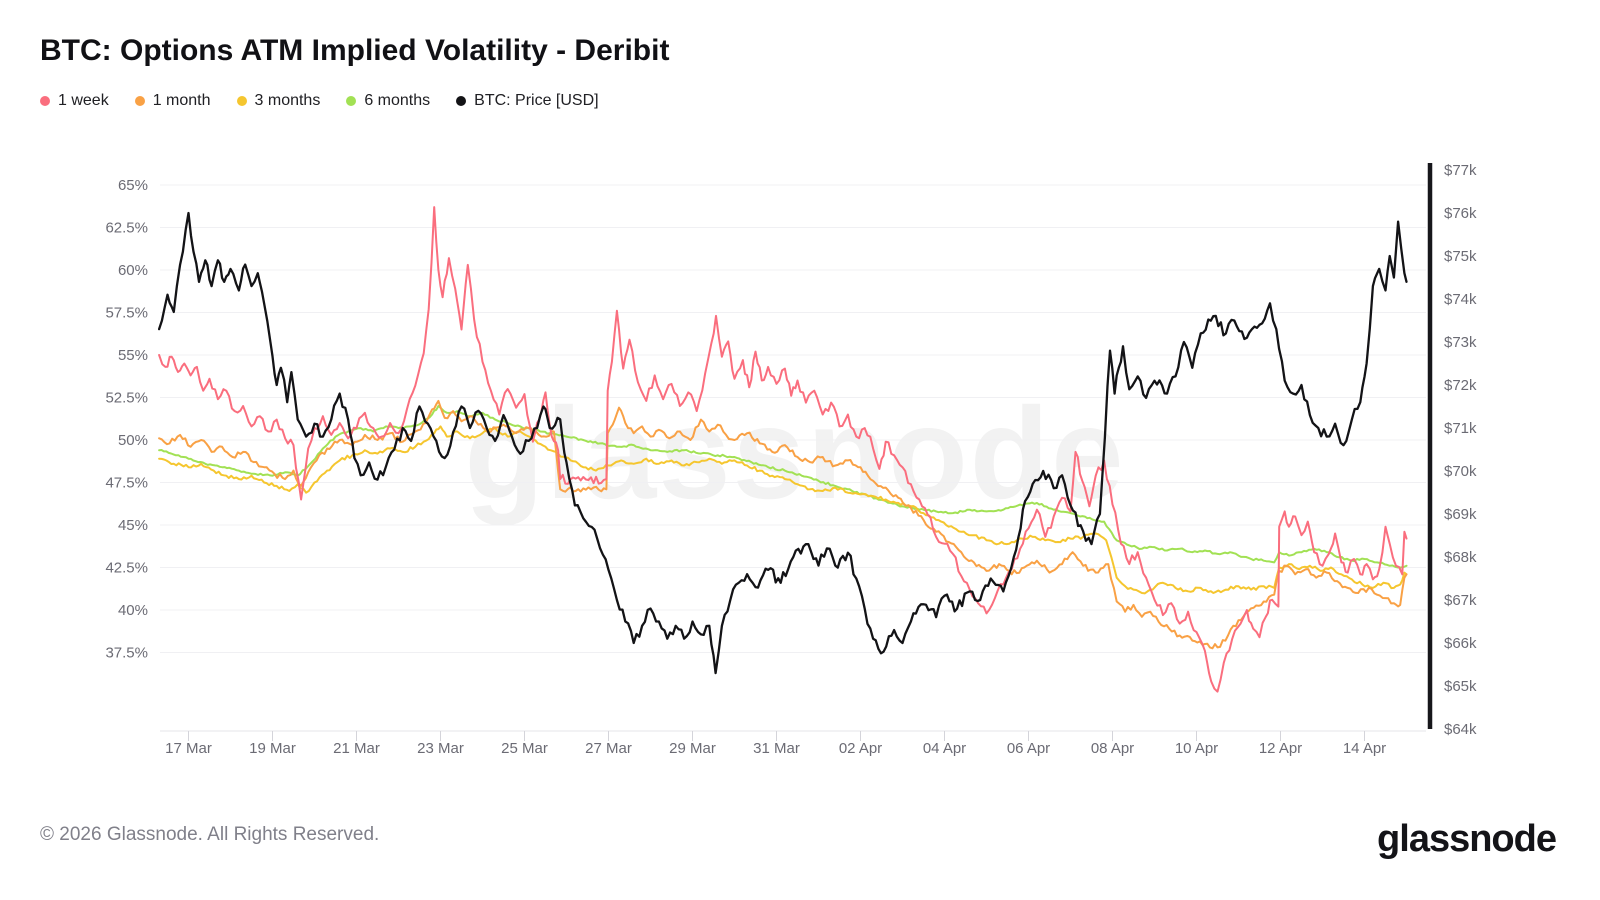  I want to click on legend-item-btc-price: BTC: Price [USD], so click(527, 101).